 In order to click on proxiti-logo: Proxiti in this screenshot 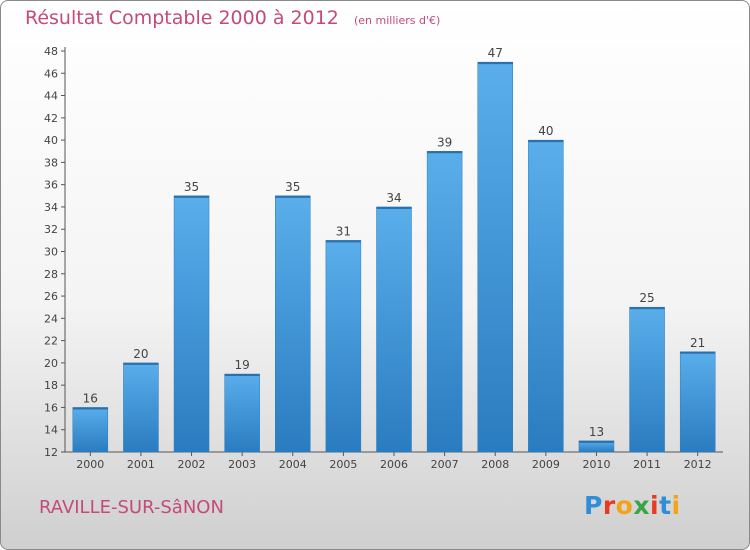, I will do `click(632, 505)`.